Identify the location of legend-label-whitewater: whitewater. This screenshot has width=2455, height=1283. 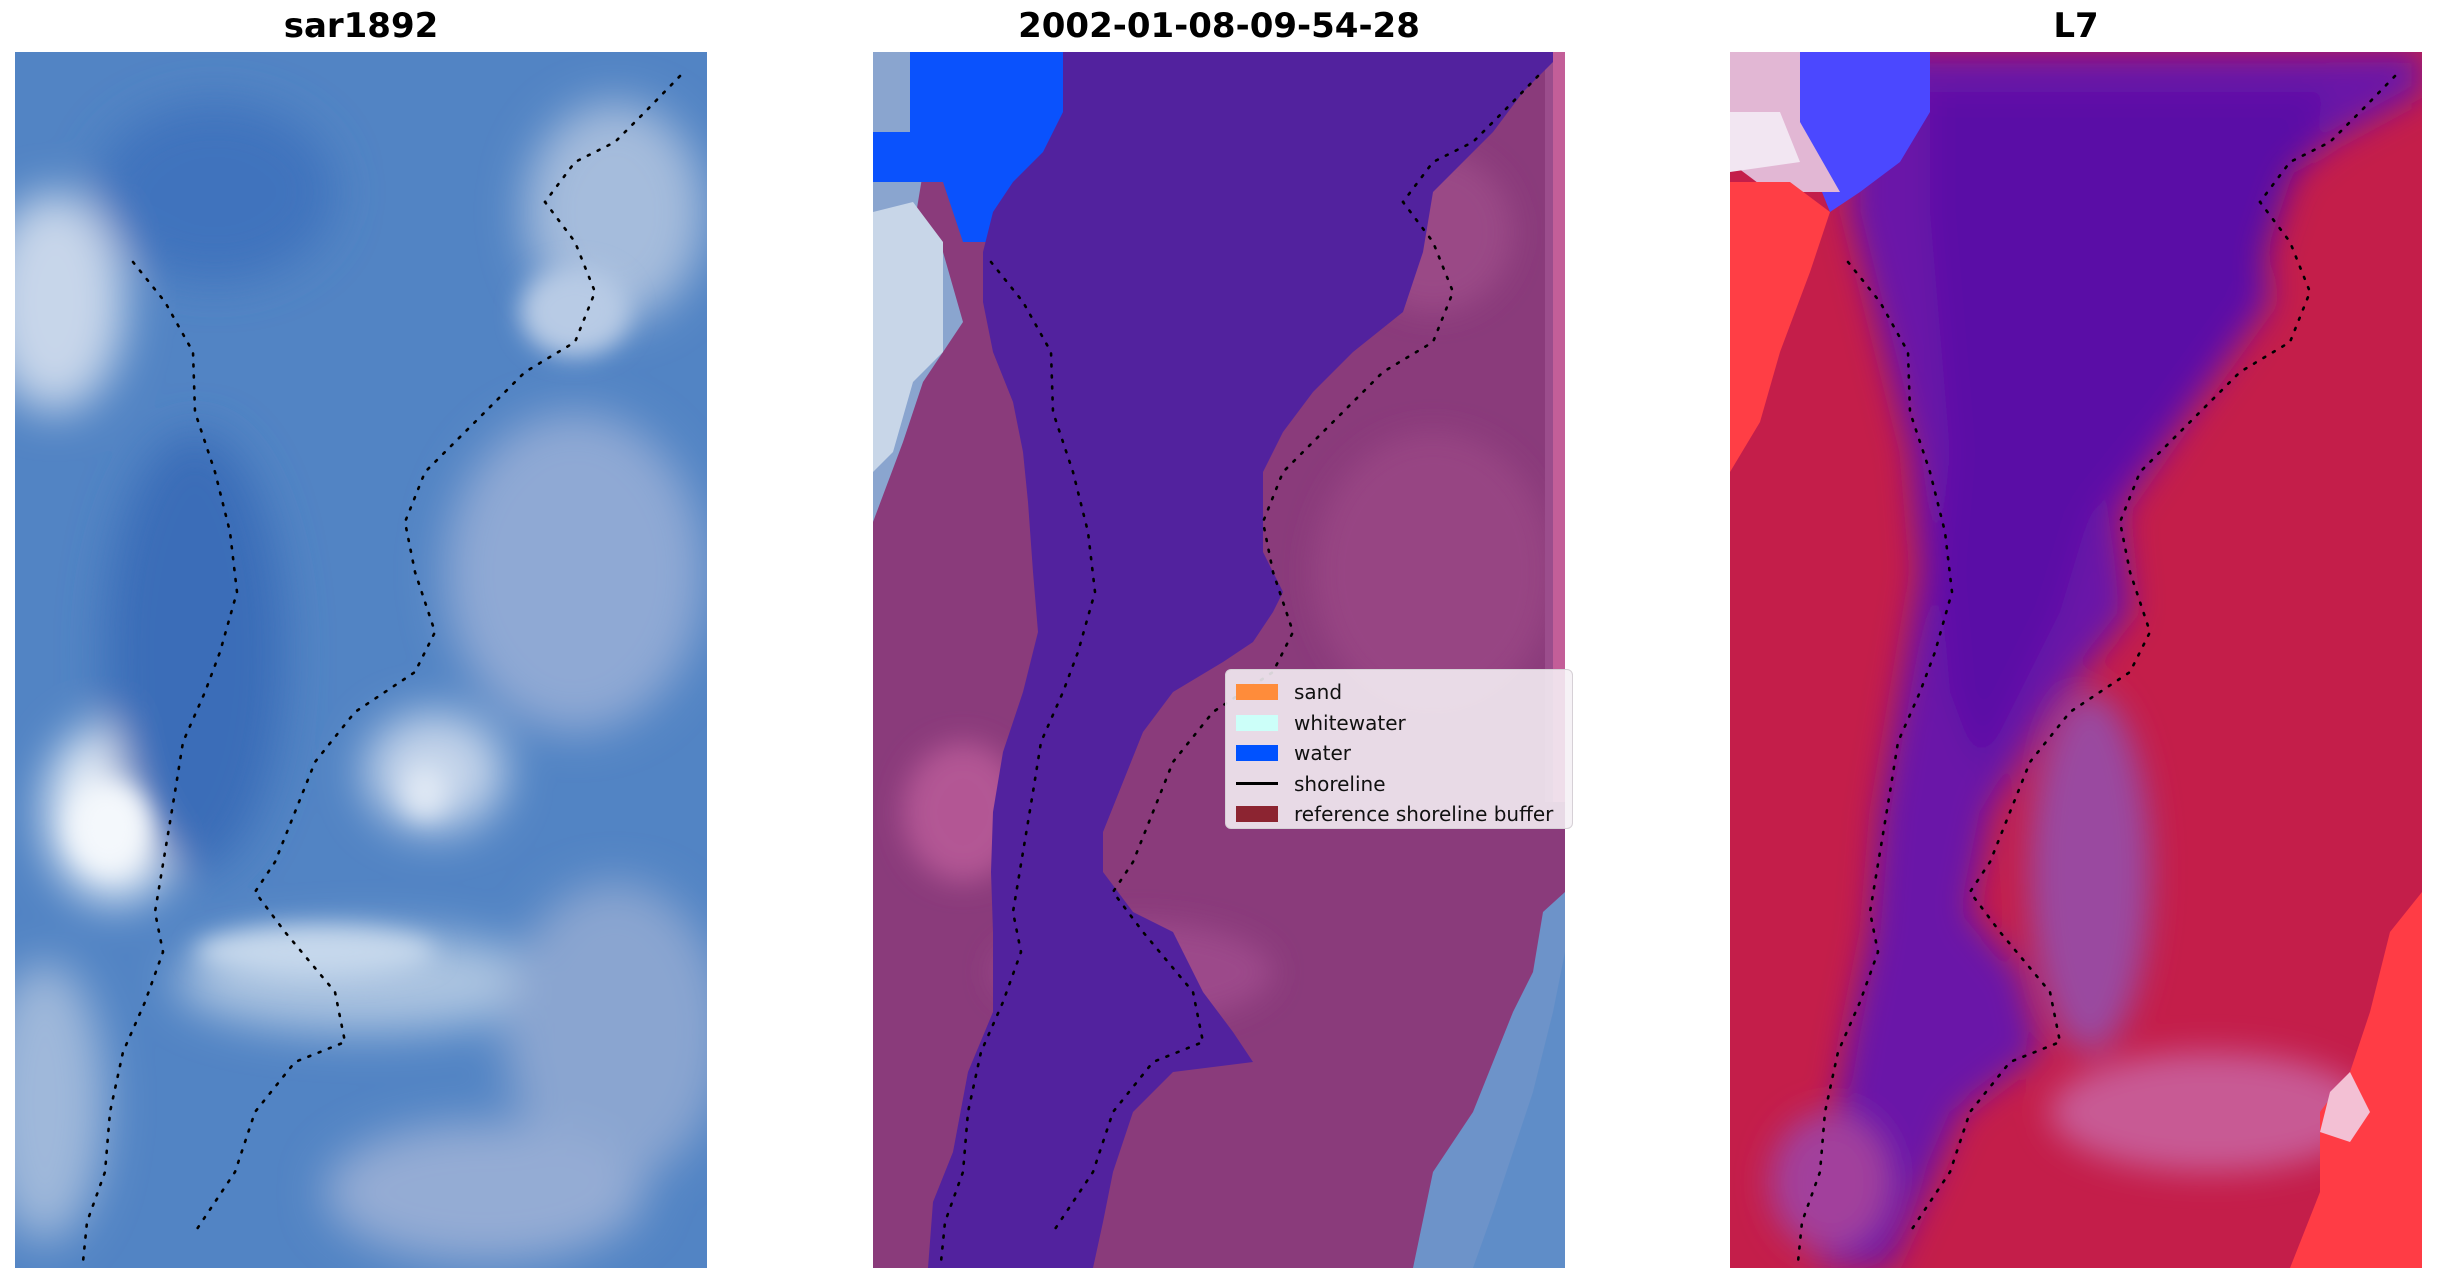
(1350, 722).